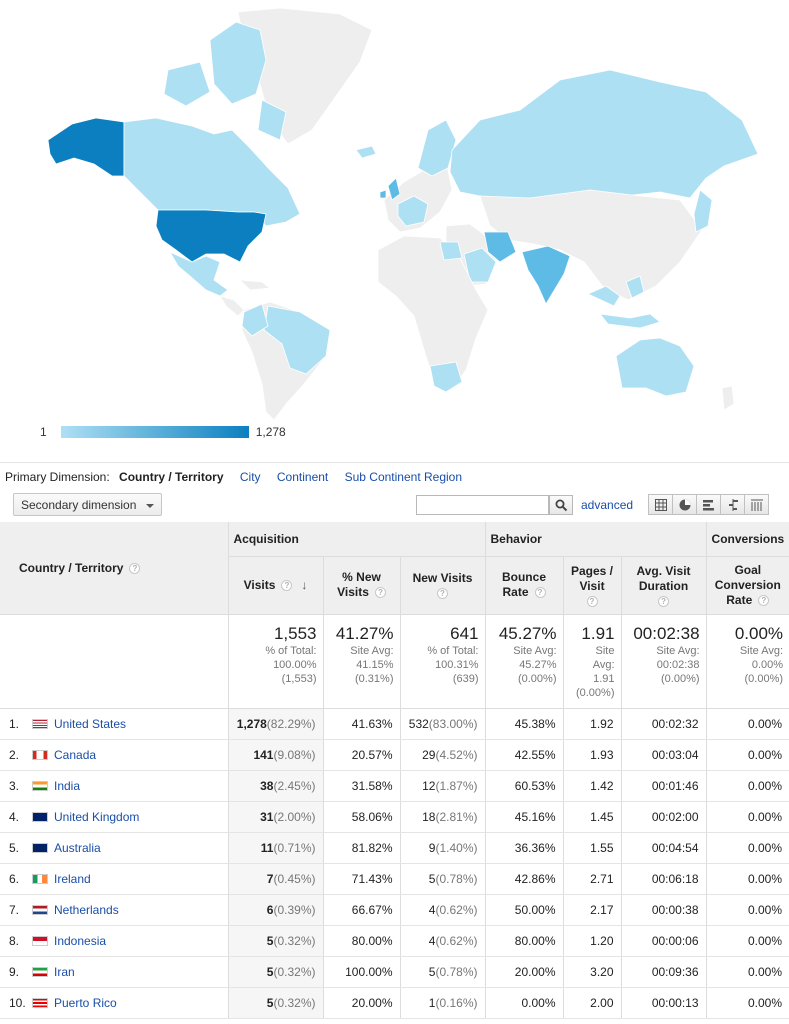  Describe the element at coordinates (295, 633) in the screenshot. I see `total-visits-value: 1,553` at that location.